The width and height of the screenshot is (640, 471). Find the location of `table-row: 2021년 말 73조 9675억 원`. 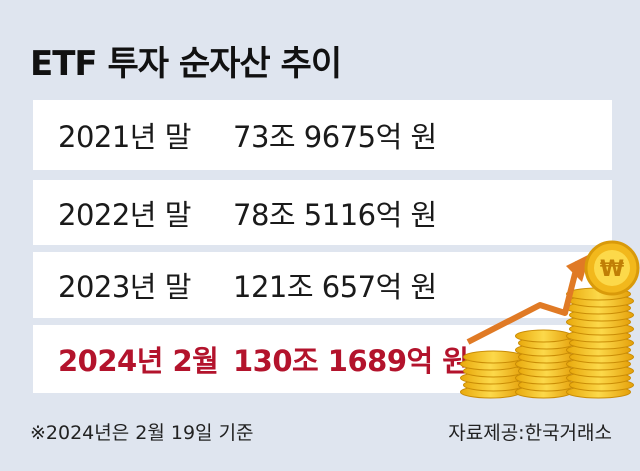

table-row: 2021년 말 73조 9675억 원 is located at coordinates (322, 135).